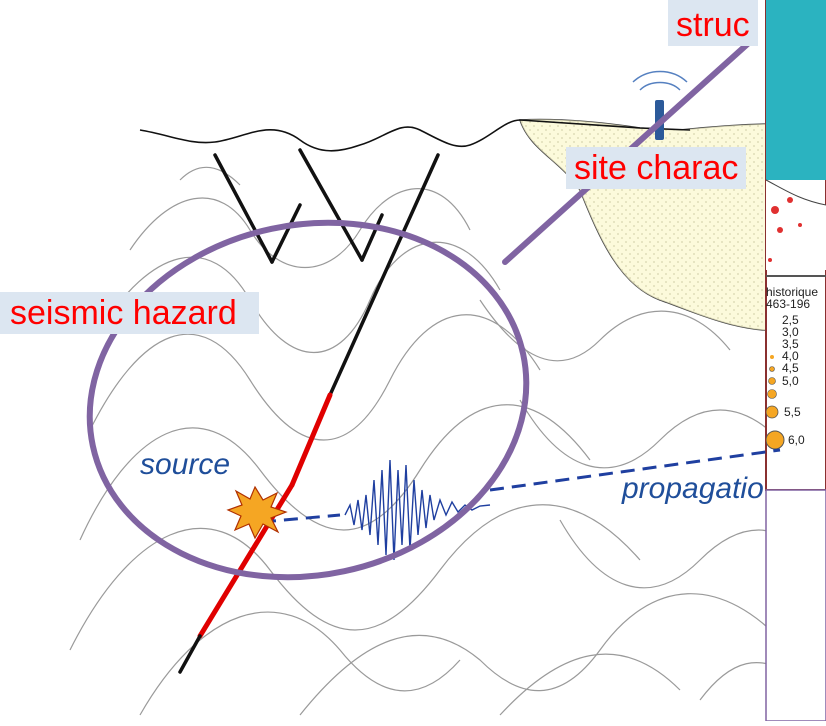 Image resolution: width=826 pixels, height=726 pixels. I want to click on map-legend-entry: 6,0, so click(796, 440).